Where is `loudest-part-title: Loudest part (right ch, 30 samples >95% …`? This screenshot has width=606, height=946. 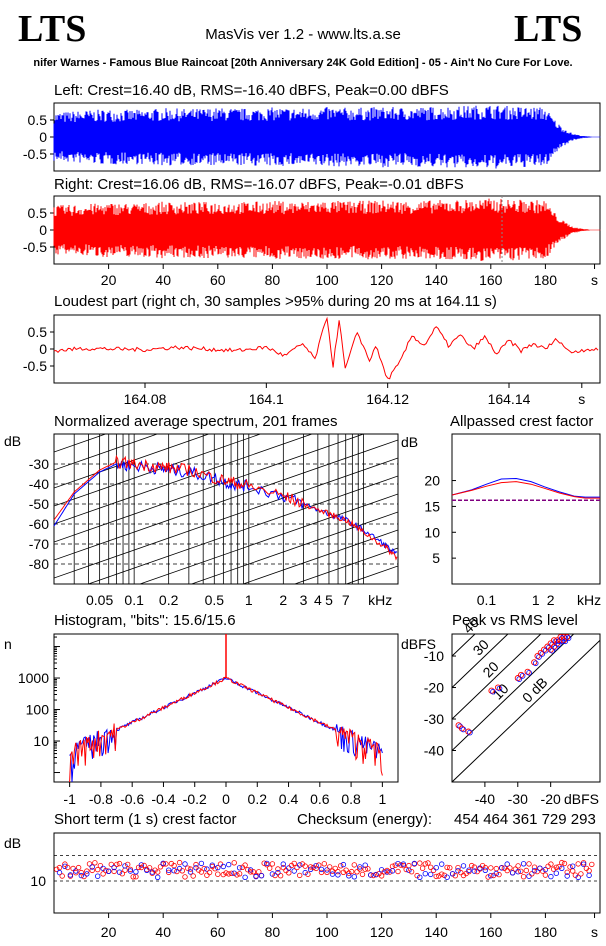
loudest-part-title: Loudest part (right ch, 30 samples >95% … is located at coordinates (275, 301).